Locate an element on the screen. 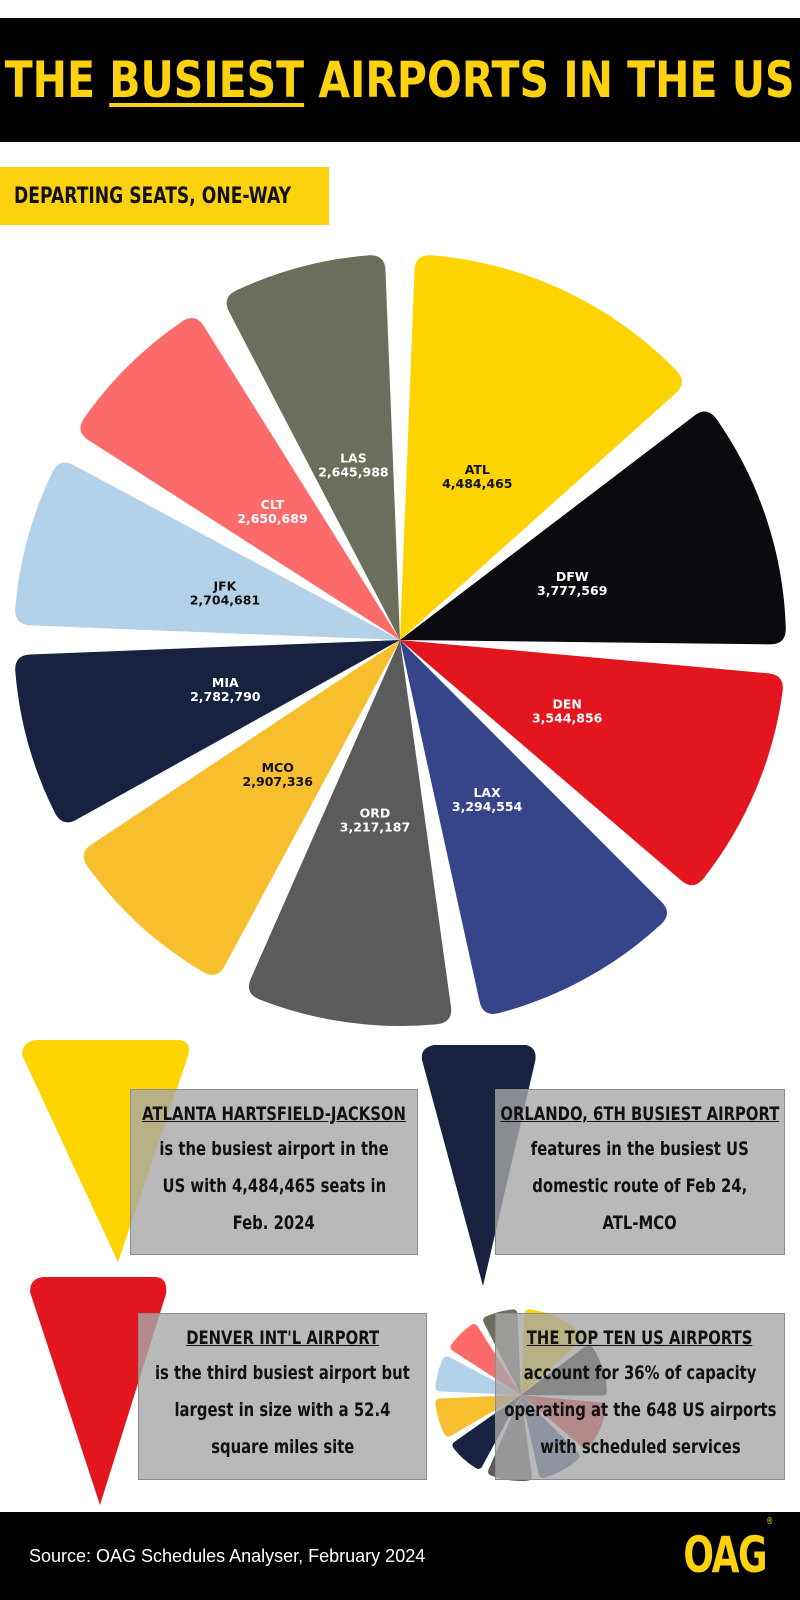 The height and width of the screenshot is (1600, 800). callout-heading: THE TOP TEN US AIRPORTS is located at coordinates (640, 1338).